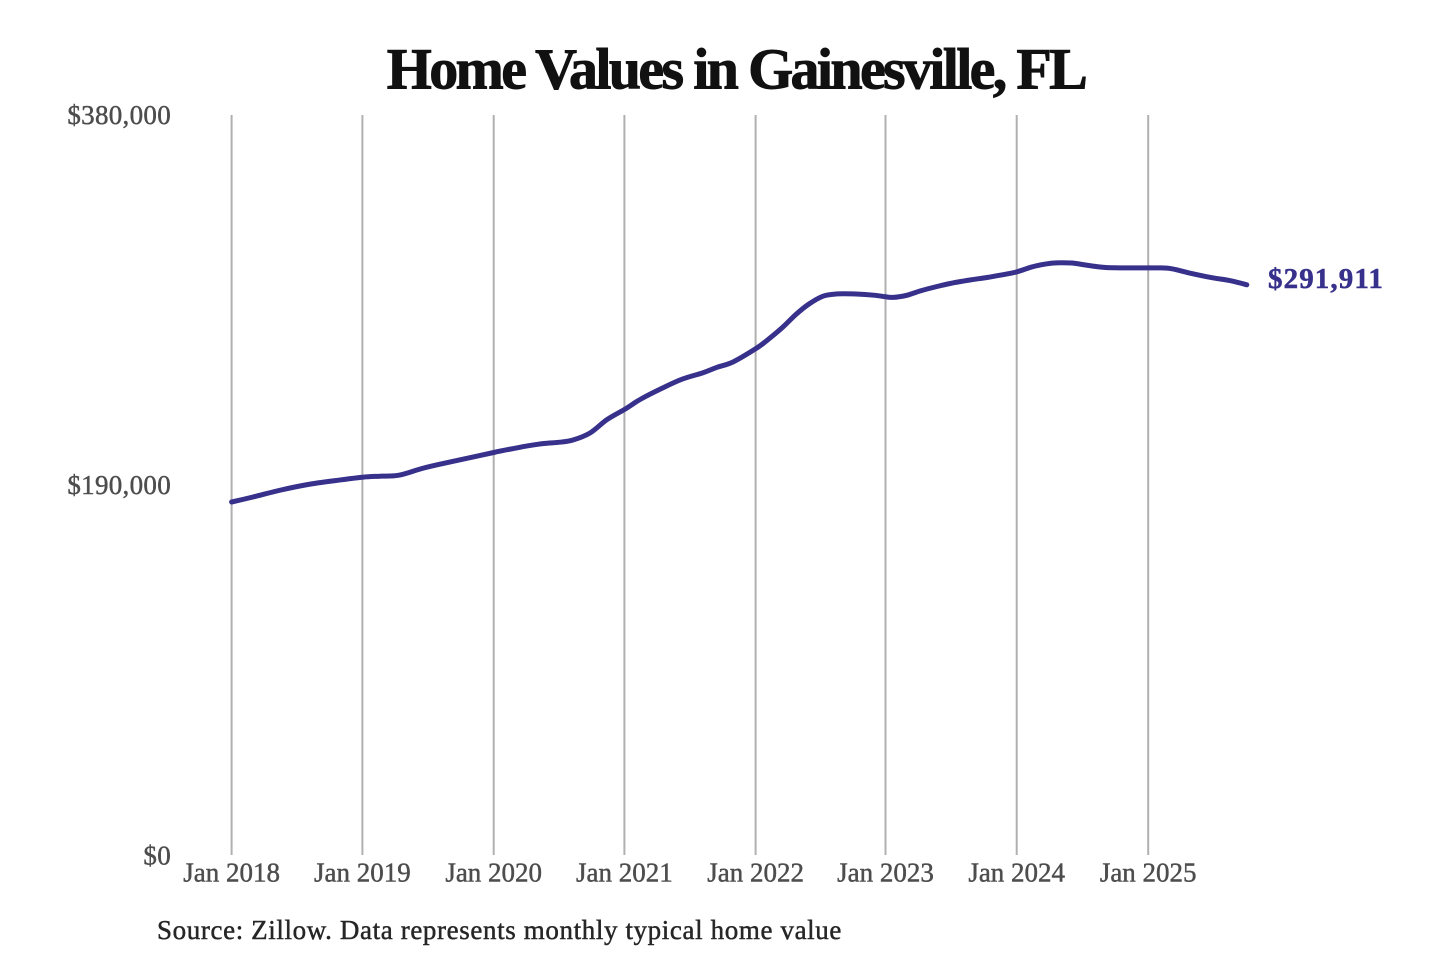 The image size is (1440, 960). Describe the element at coordinates (157, 855) in the screenshot. I see `svg-text: $0` at that location.